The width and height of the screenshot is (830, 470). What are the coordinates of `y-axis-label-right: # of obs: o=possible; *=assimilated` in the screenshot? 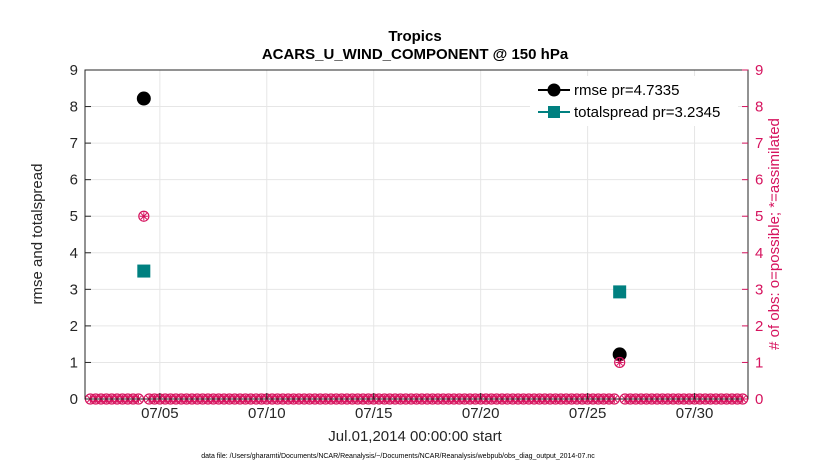 It's located at (774, 234).